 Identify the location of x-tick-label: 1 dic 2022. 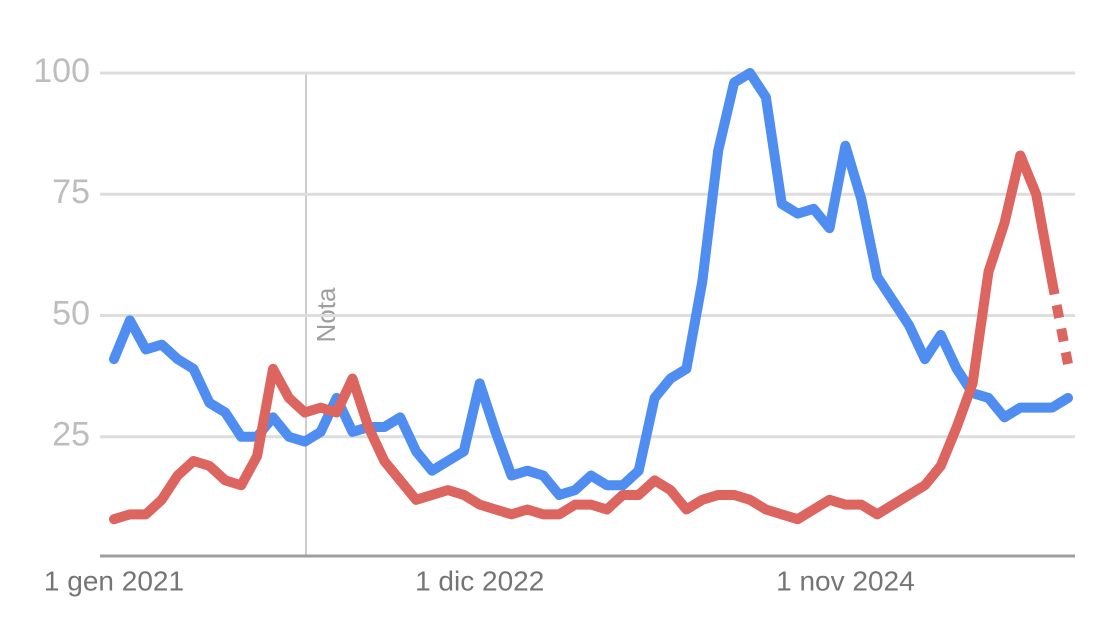
(479, 580).